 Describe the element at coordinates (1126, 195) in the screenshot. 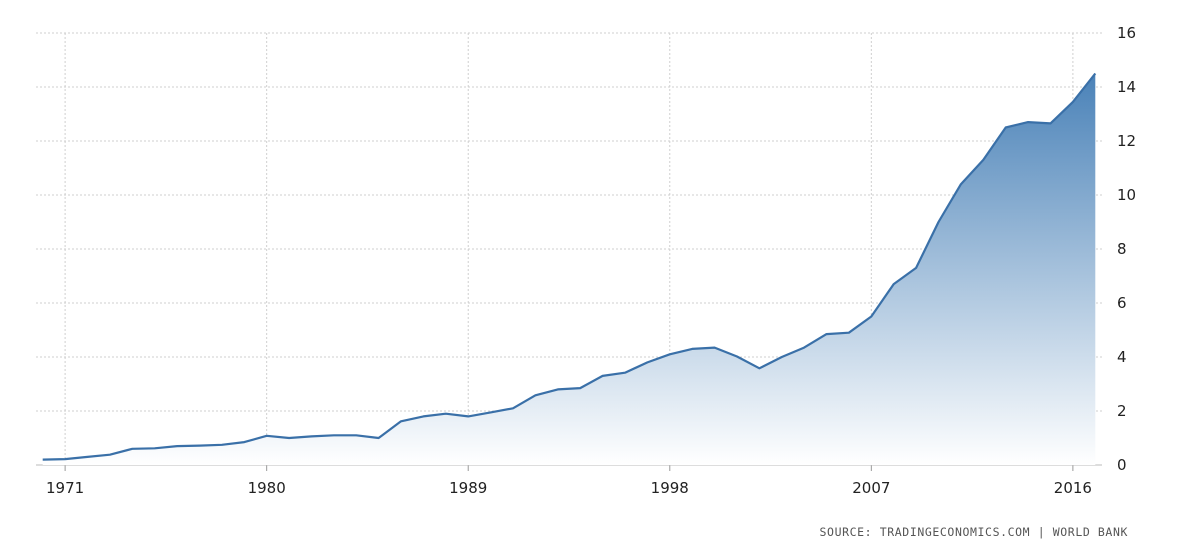

I see `y-tick-label: 10` at that location.